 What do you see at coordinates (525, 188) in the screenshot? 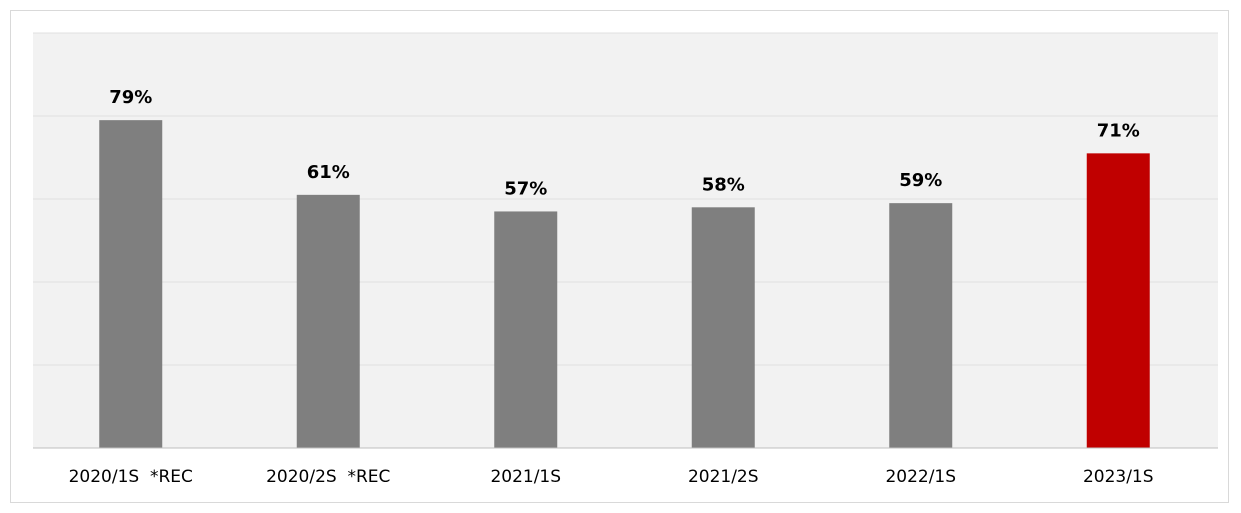
I see `value-label-3: 57%` at bounding box center [525, 188].